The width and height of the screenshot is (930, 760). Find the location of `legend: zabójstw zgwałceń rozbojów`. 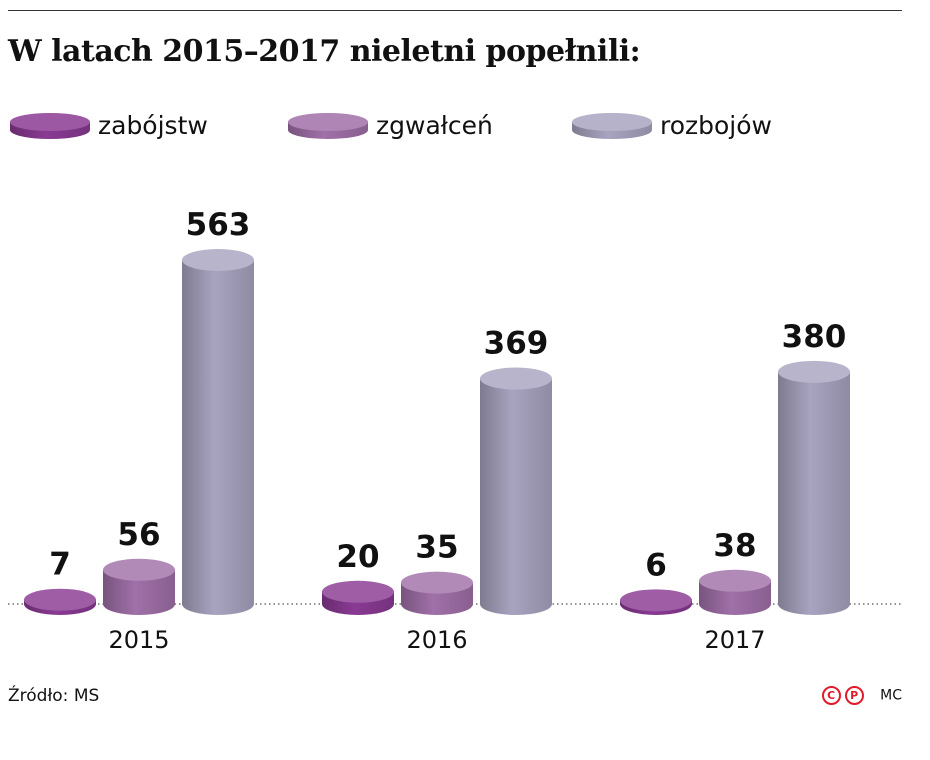

legend: zabójstw zgwałceń rozbojów is located at coordinates (391, 125).